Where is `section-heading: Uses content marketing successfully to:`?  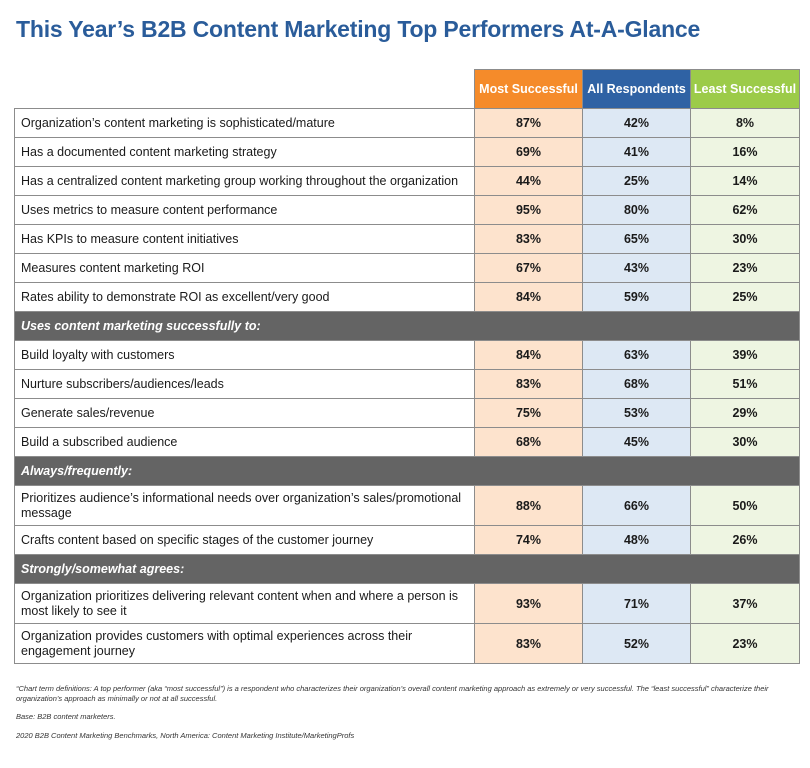
section-heading: Uses content marketing successfully to: is located at coordinates (407, 326).